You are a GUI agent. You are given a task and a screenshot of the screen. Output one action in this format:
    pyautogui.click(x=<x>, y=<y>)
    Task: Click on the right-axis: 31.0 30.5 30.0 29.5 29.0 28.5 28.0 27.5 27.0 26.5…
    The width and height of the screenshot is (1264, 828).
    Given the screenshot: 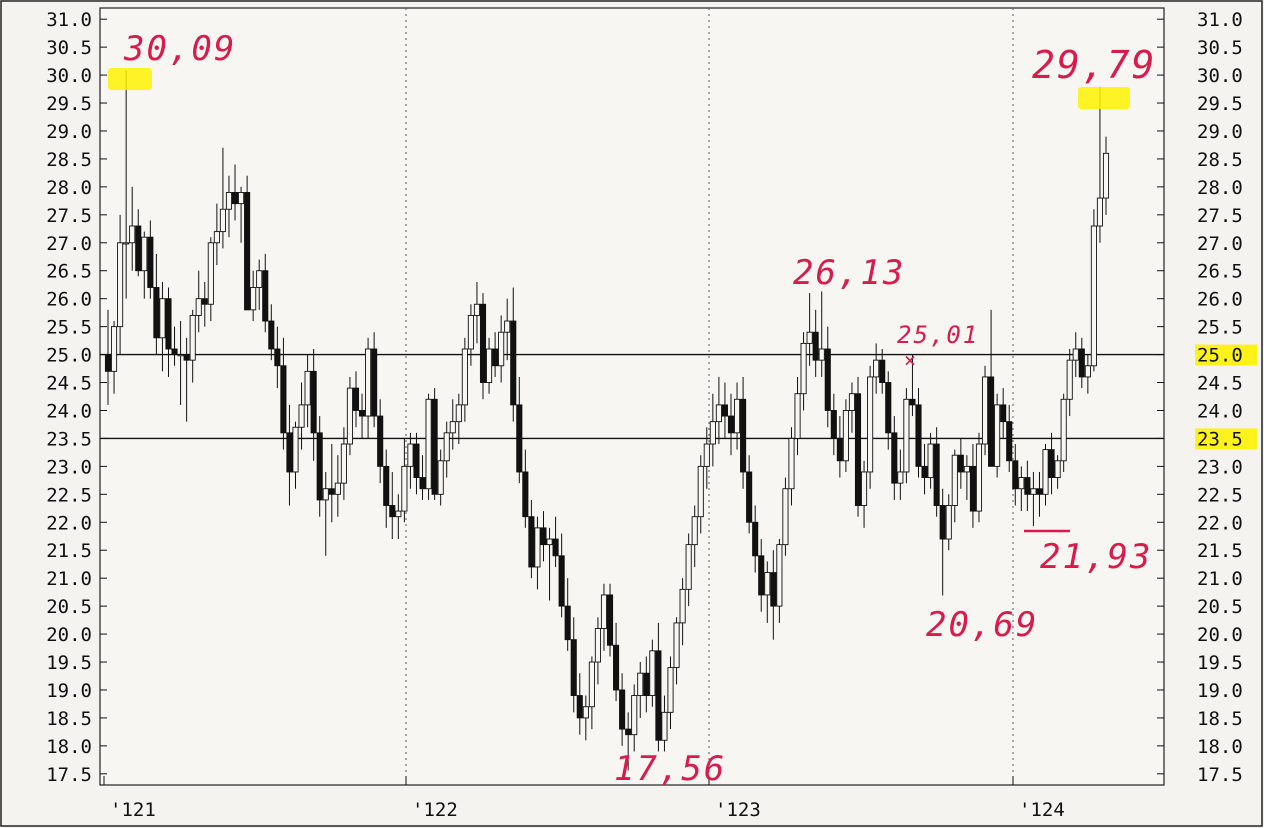 What is the action you would take?
    pyautogui.click(x=1207, y=397)
    